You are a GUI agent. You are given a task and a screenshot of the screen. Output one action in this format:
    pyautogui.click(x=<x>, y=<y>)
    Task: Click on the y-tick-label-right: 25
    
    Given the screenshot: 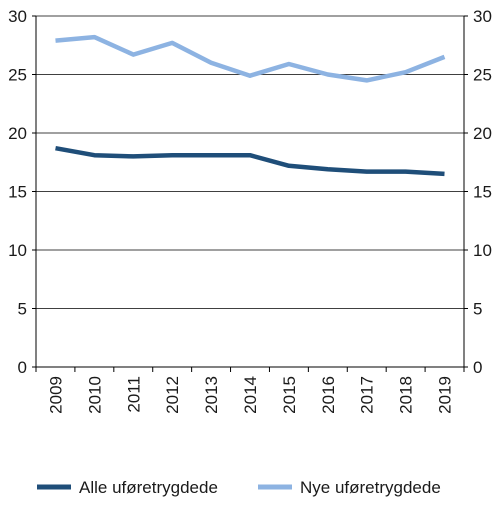 What is the action you would take?
    pyautogui.click(x=482, y=75)
    